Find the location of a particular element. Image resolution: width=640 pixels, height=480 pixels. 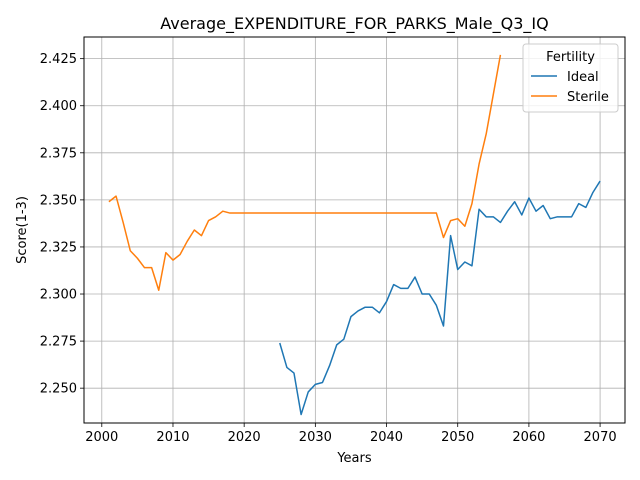

y-tick-label: 2.425 is located at coordinates (58, 59).